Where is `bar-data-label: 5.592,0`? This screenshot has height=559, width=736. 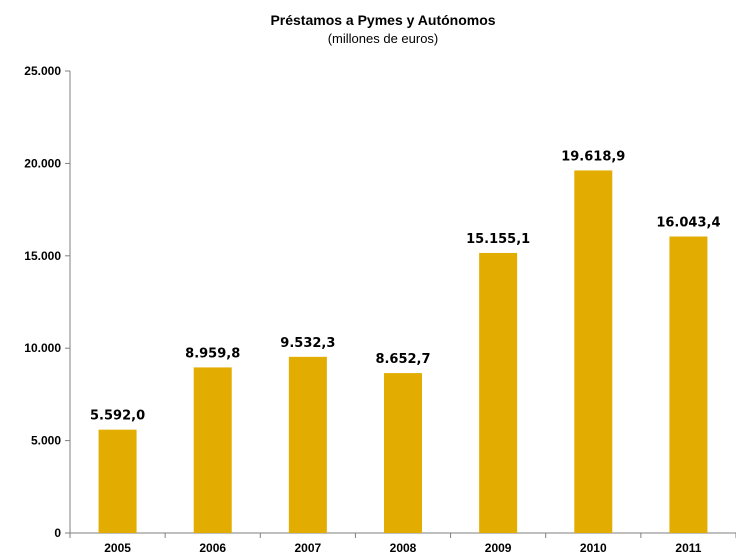
bar-data-label: 5.592,0 is located at coordinates (117, 416).